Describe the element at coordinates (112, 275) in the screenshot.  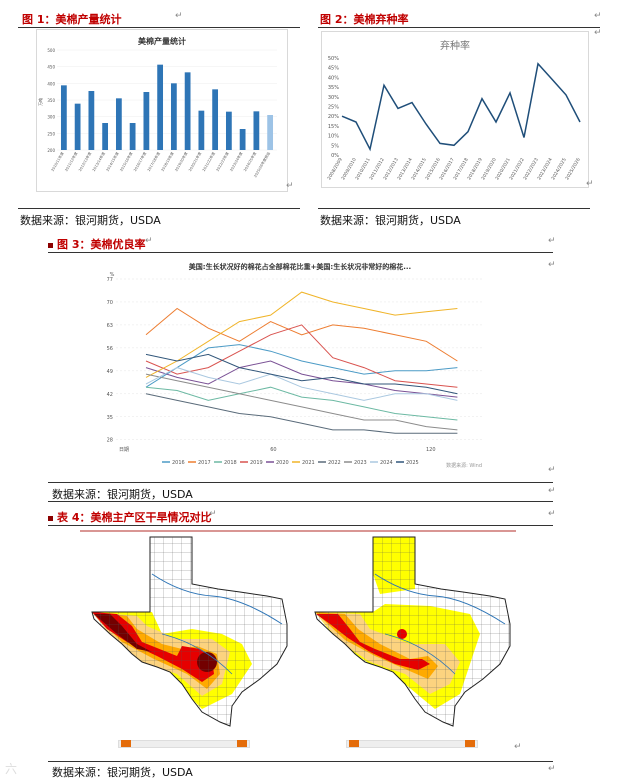
I see `fig3-y-label: %` at that location.